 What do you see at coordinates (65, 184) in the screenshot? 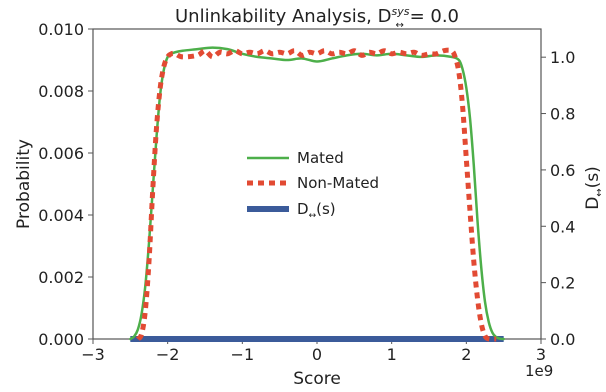
I see `y-axis-left-ticks: 0.000 0.002 0.004 0.006 0.008 0.010` at bounding box center [65, 184].